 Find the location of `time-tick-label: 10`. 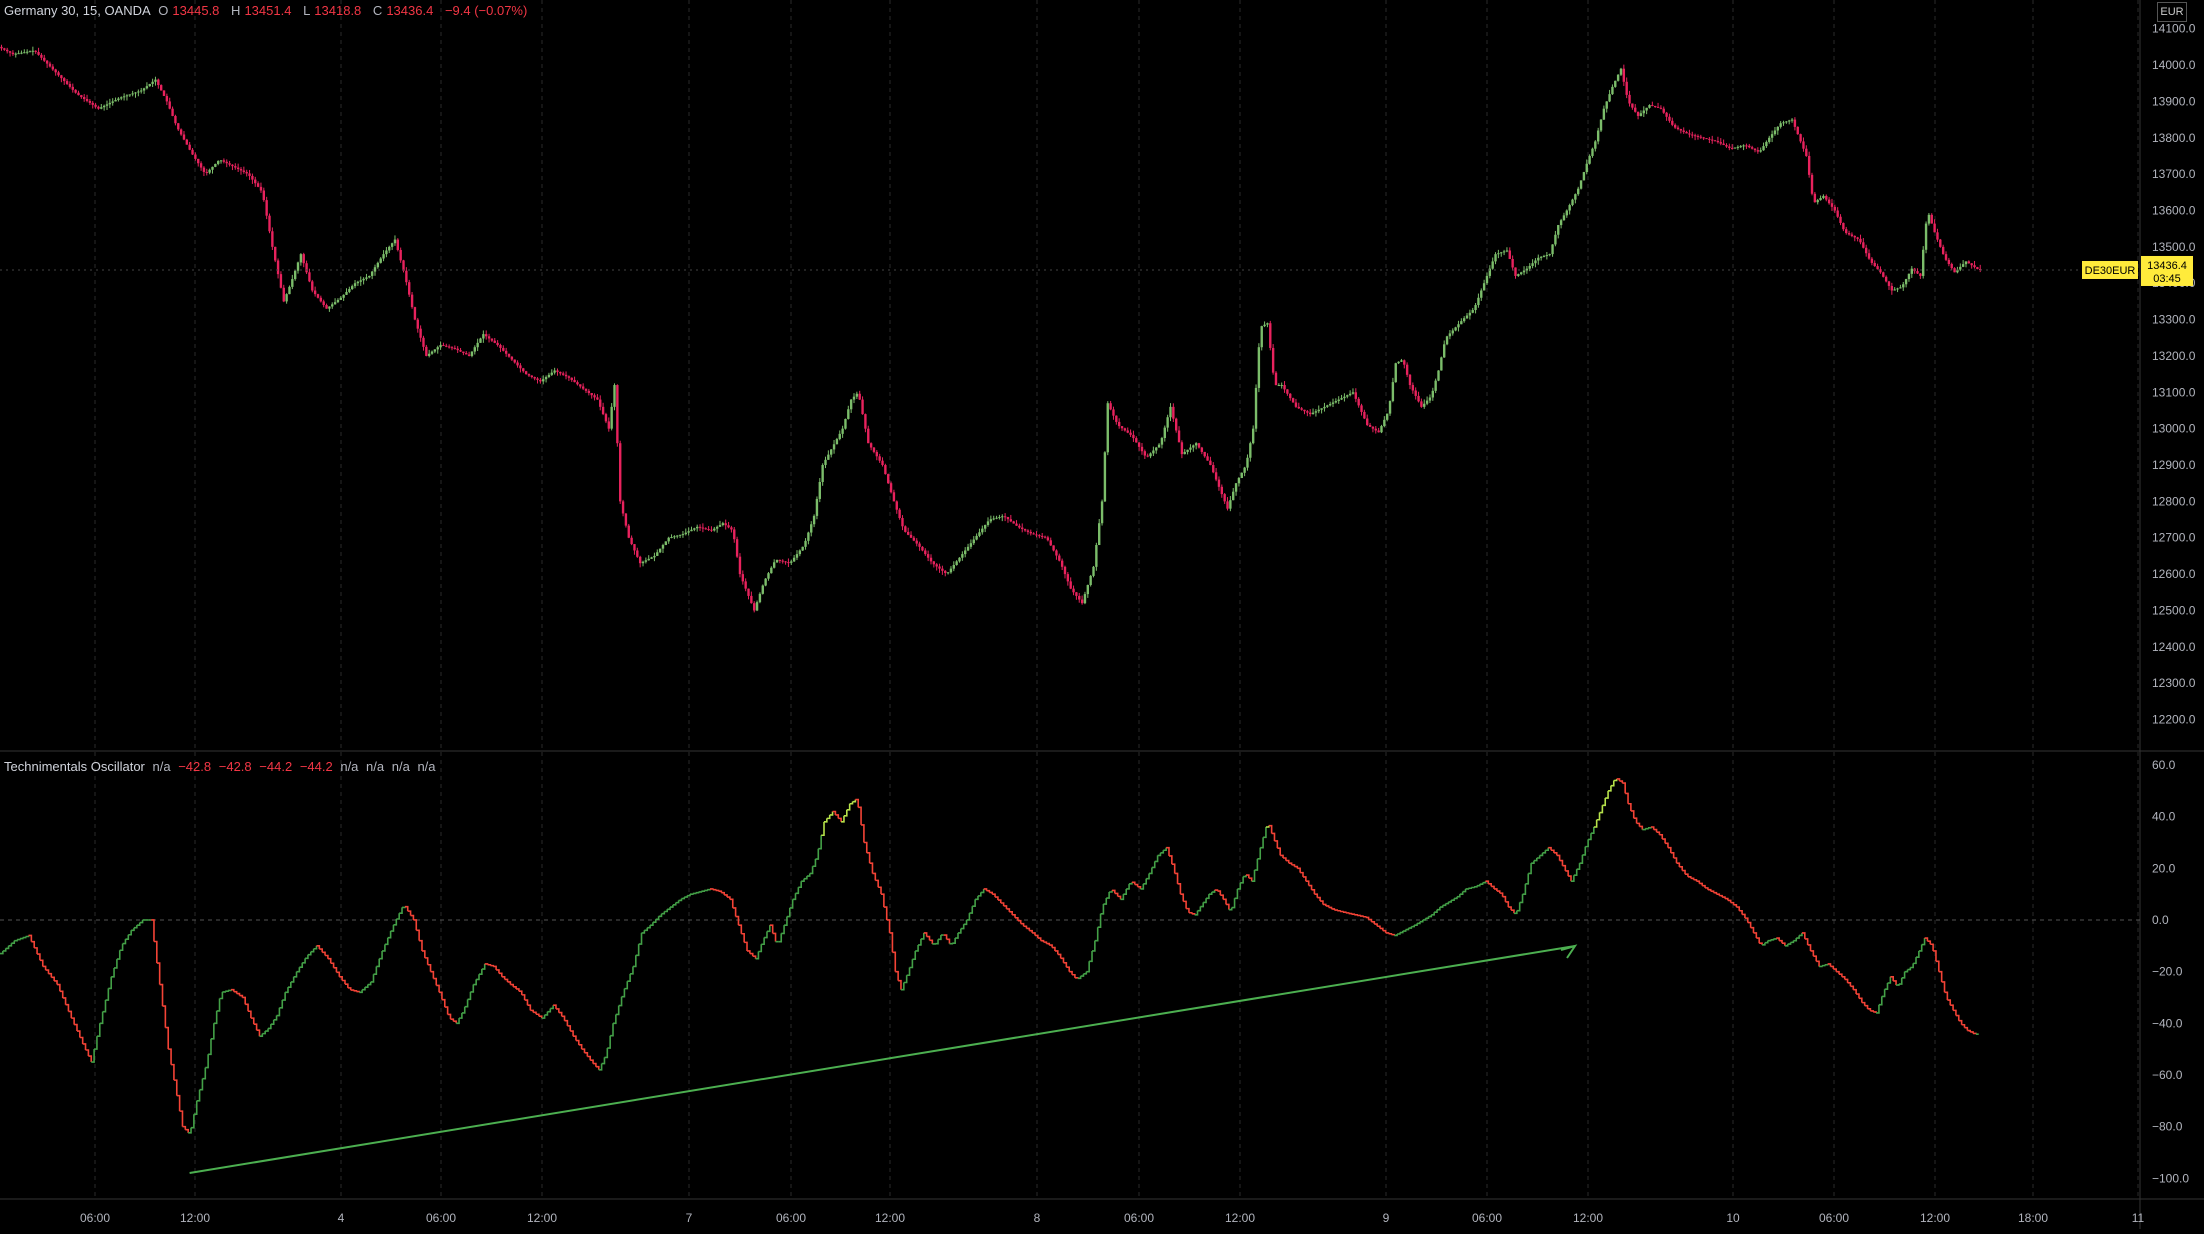

time-tick-label: 10 is located at coordinates (1733, 1218).